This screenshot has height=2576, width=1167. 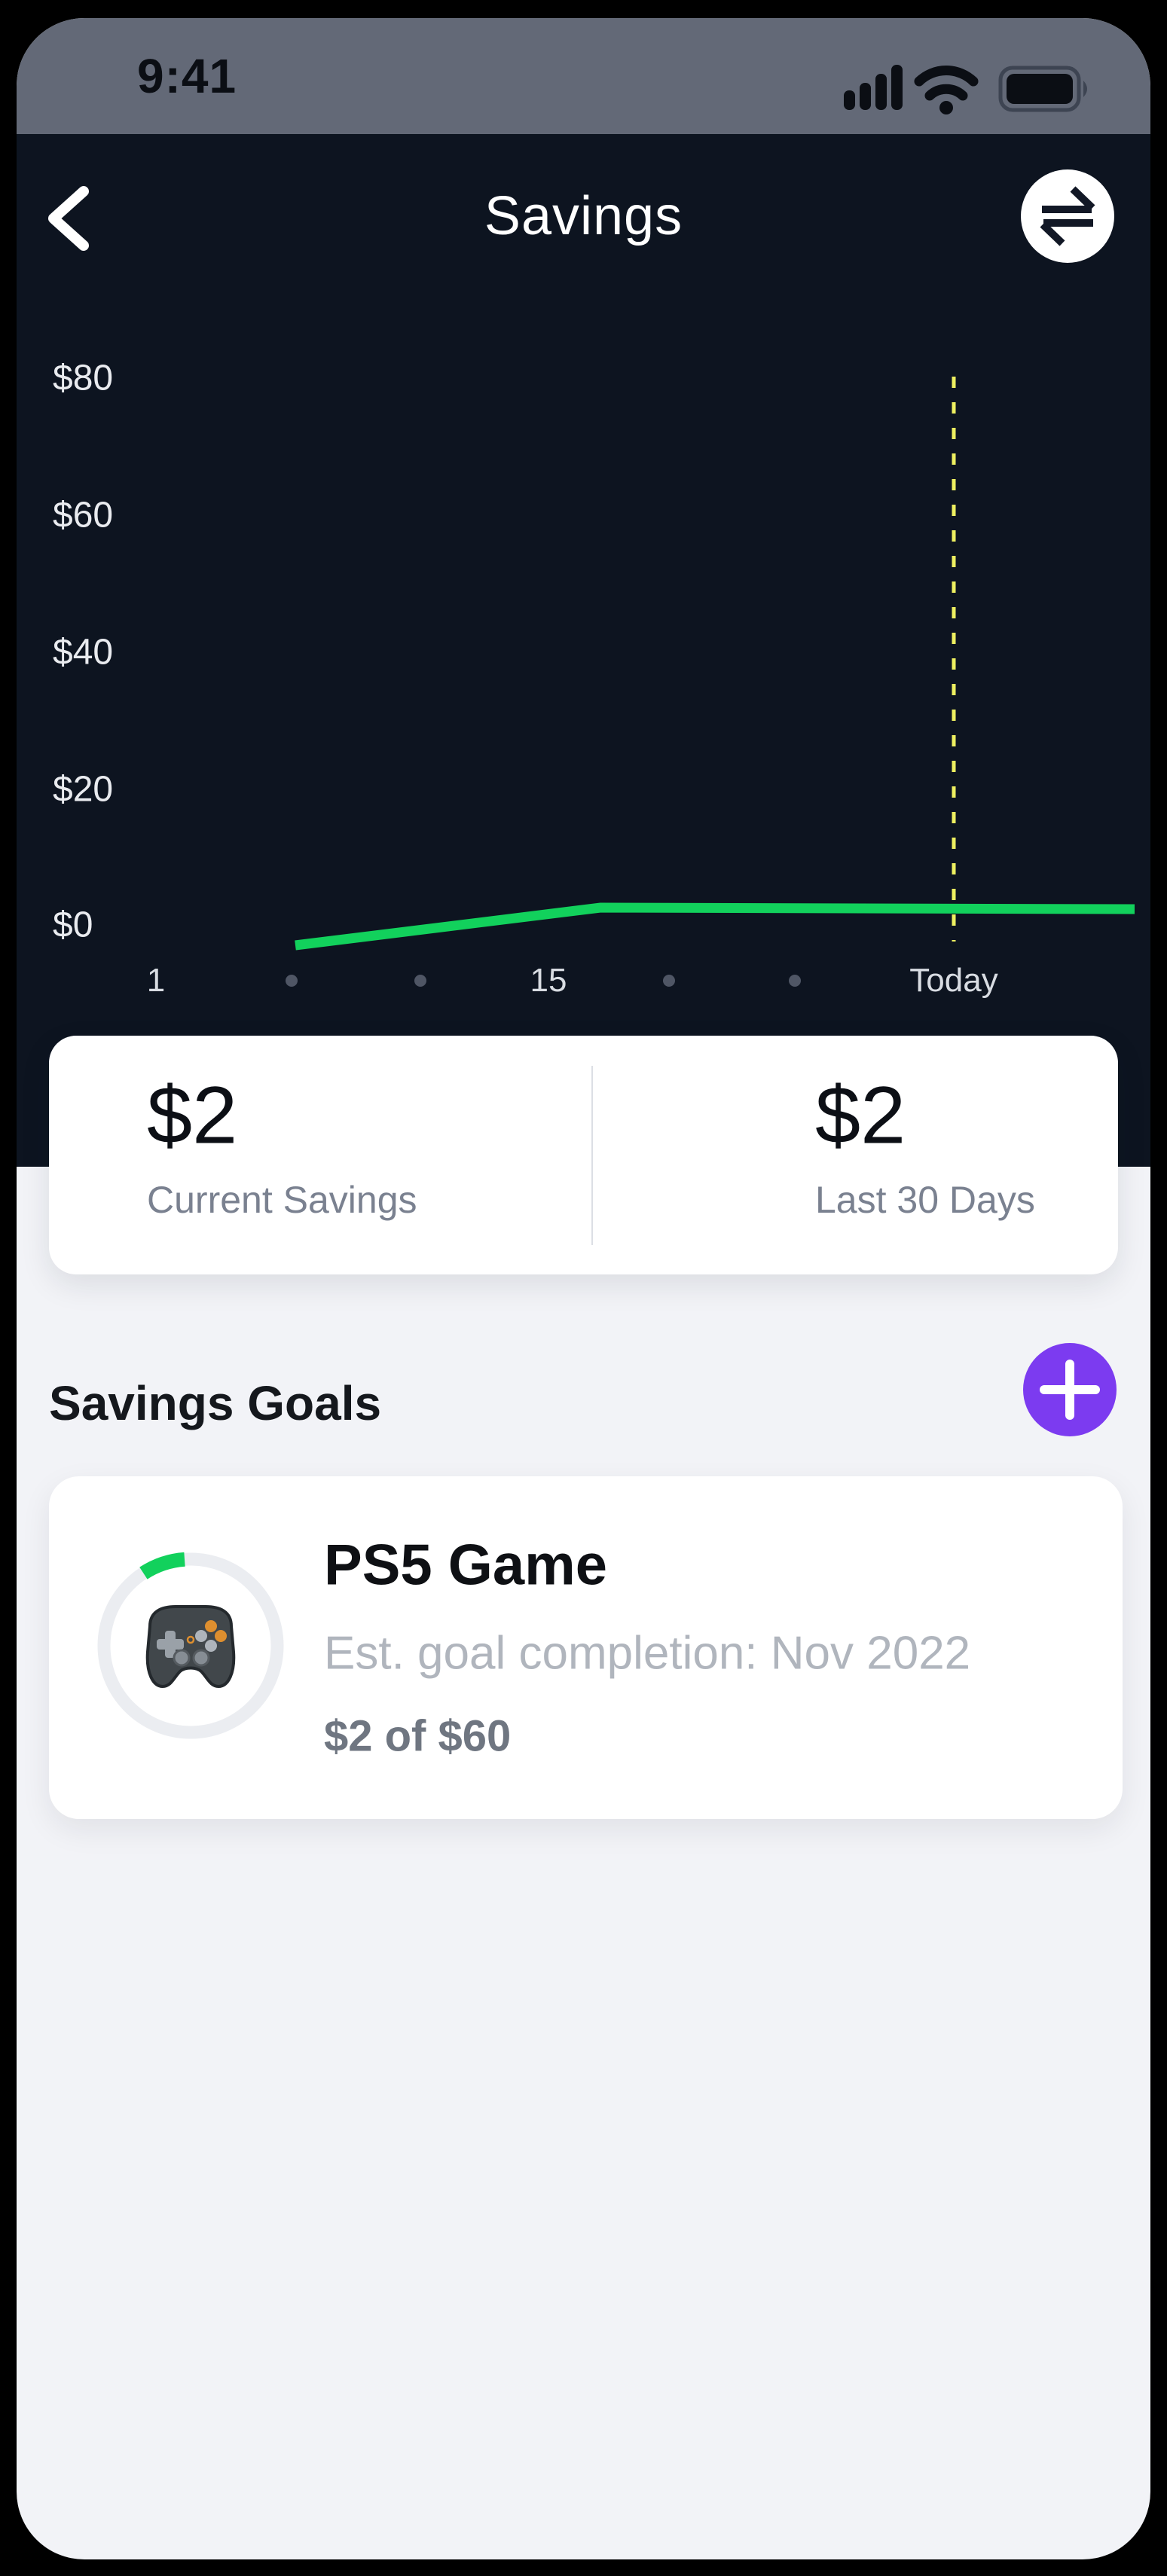 I want to click on y-tick-20: $20, so click(x=83, y=790).